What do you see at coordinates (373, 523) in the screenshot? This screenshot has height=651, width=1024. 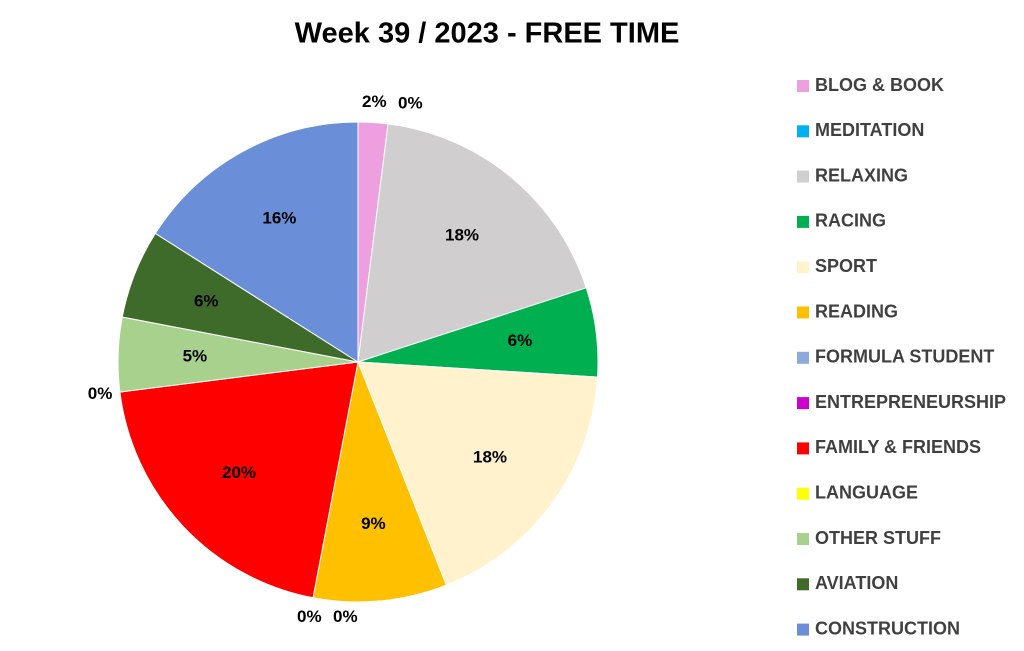 I see `data-label: 9%` at bounding box center [373, 523].